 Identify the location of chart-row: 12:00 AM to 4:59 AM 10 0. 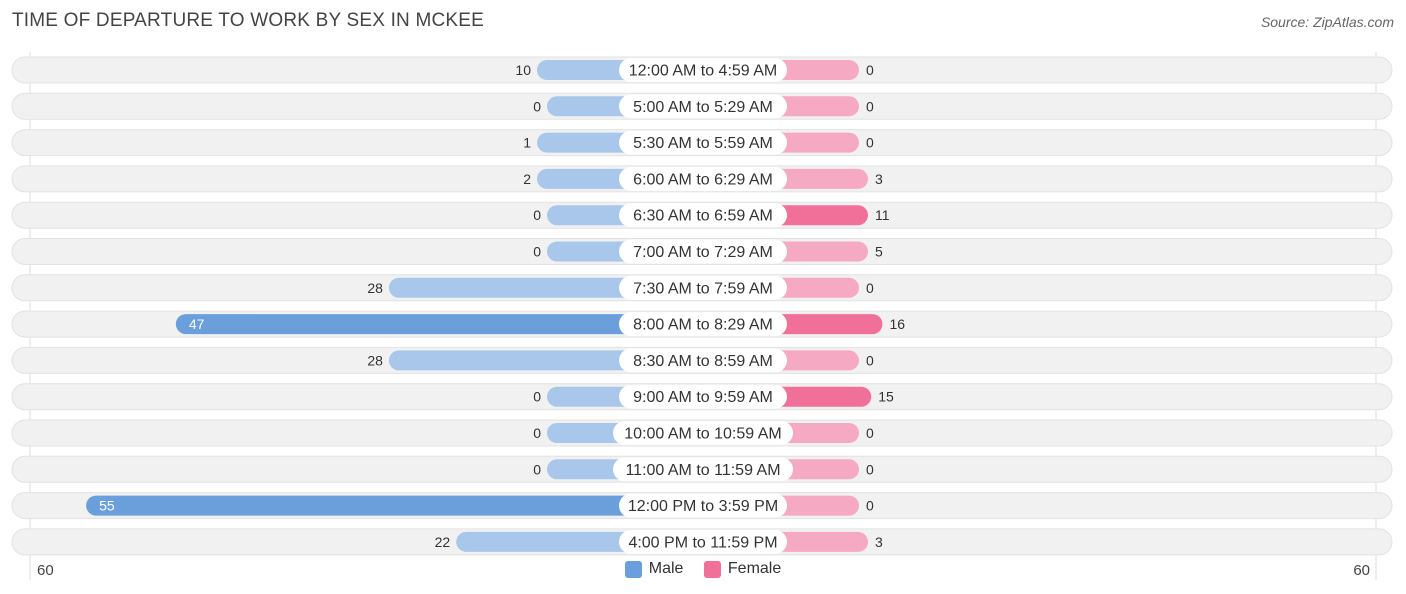
(702, 70).